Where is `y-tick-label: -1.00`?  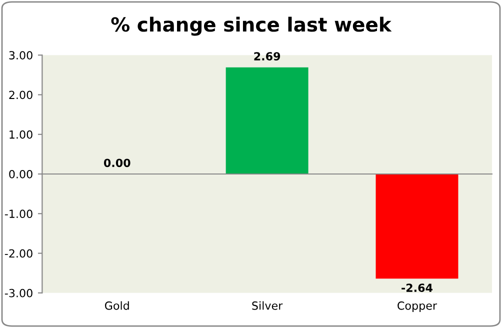
y-tick-label: -1.00 is located at coordinates (18, 214).